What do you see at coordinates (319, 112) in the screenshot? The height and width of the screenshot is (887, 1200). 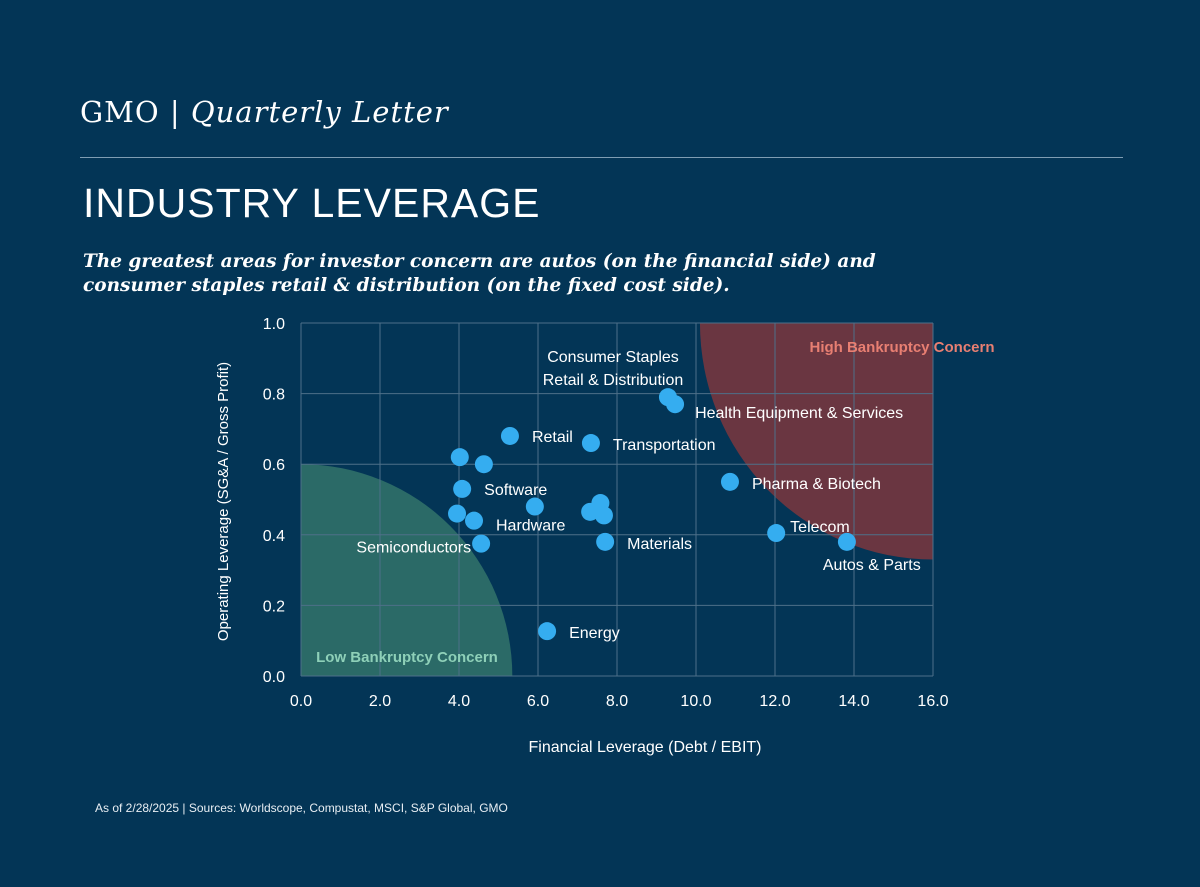 I see `publication-name: Quarterly Letter` at bounding box center [319, 112].